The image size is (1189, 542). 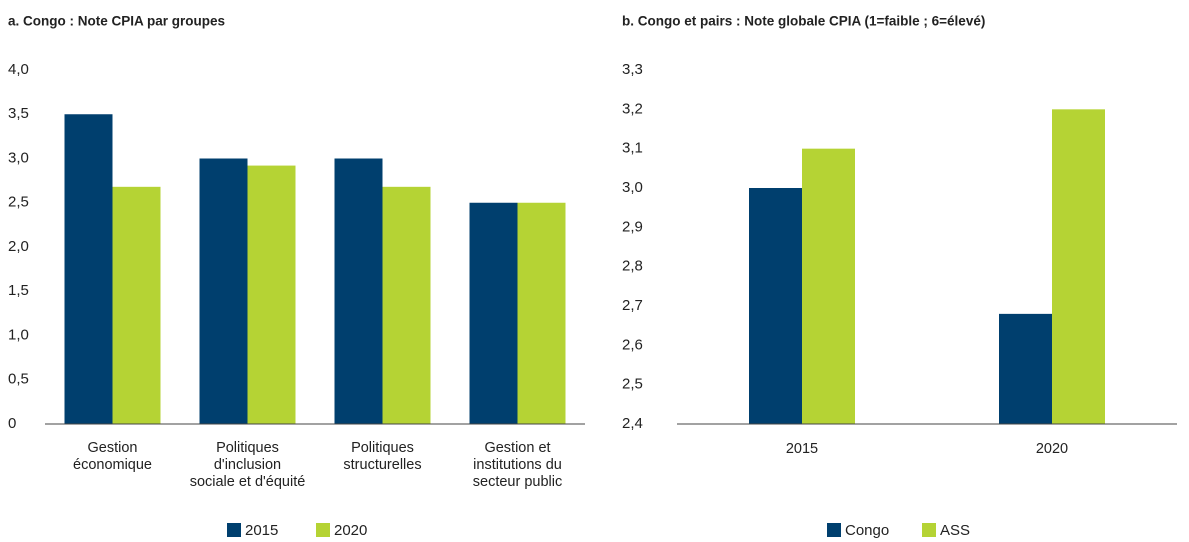 What do you see at coordinates (18, 290) in the screenshot?
I see `y-tick-label: 1,5` at bounding box center [18, 290].